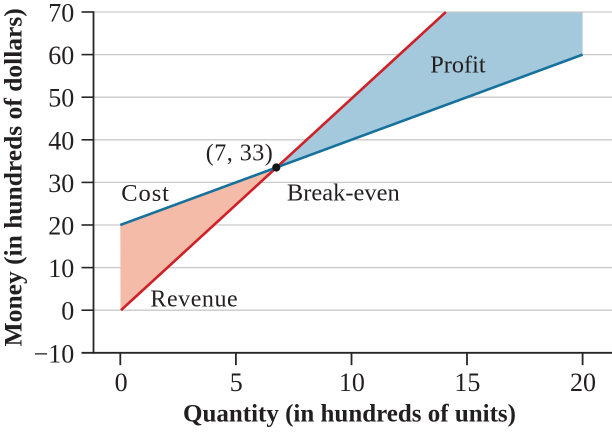 The image size is (612, 432). Describe the element at coordinates (349, 413) in the screenshot. I see `svg-text:Quantity (in hundreds of units: Quantity (in hundreds of units)` at that location.